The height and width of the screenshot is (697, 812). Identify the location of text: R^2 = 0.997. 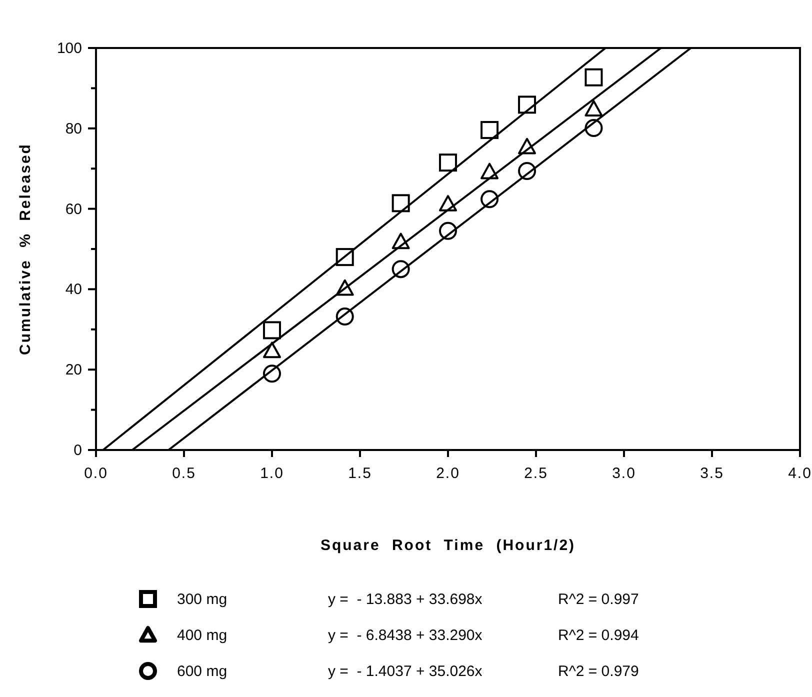
(598, 599).